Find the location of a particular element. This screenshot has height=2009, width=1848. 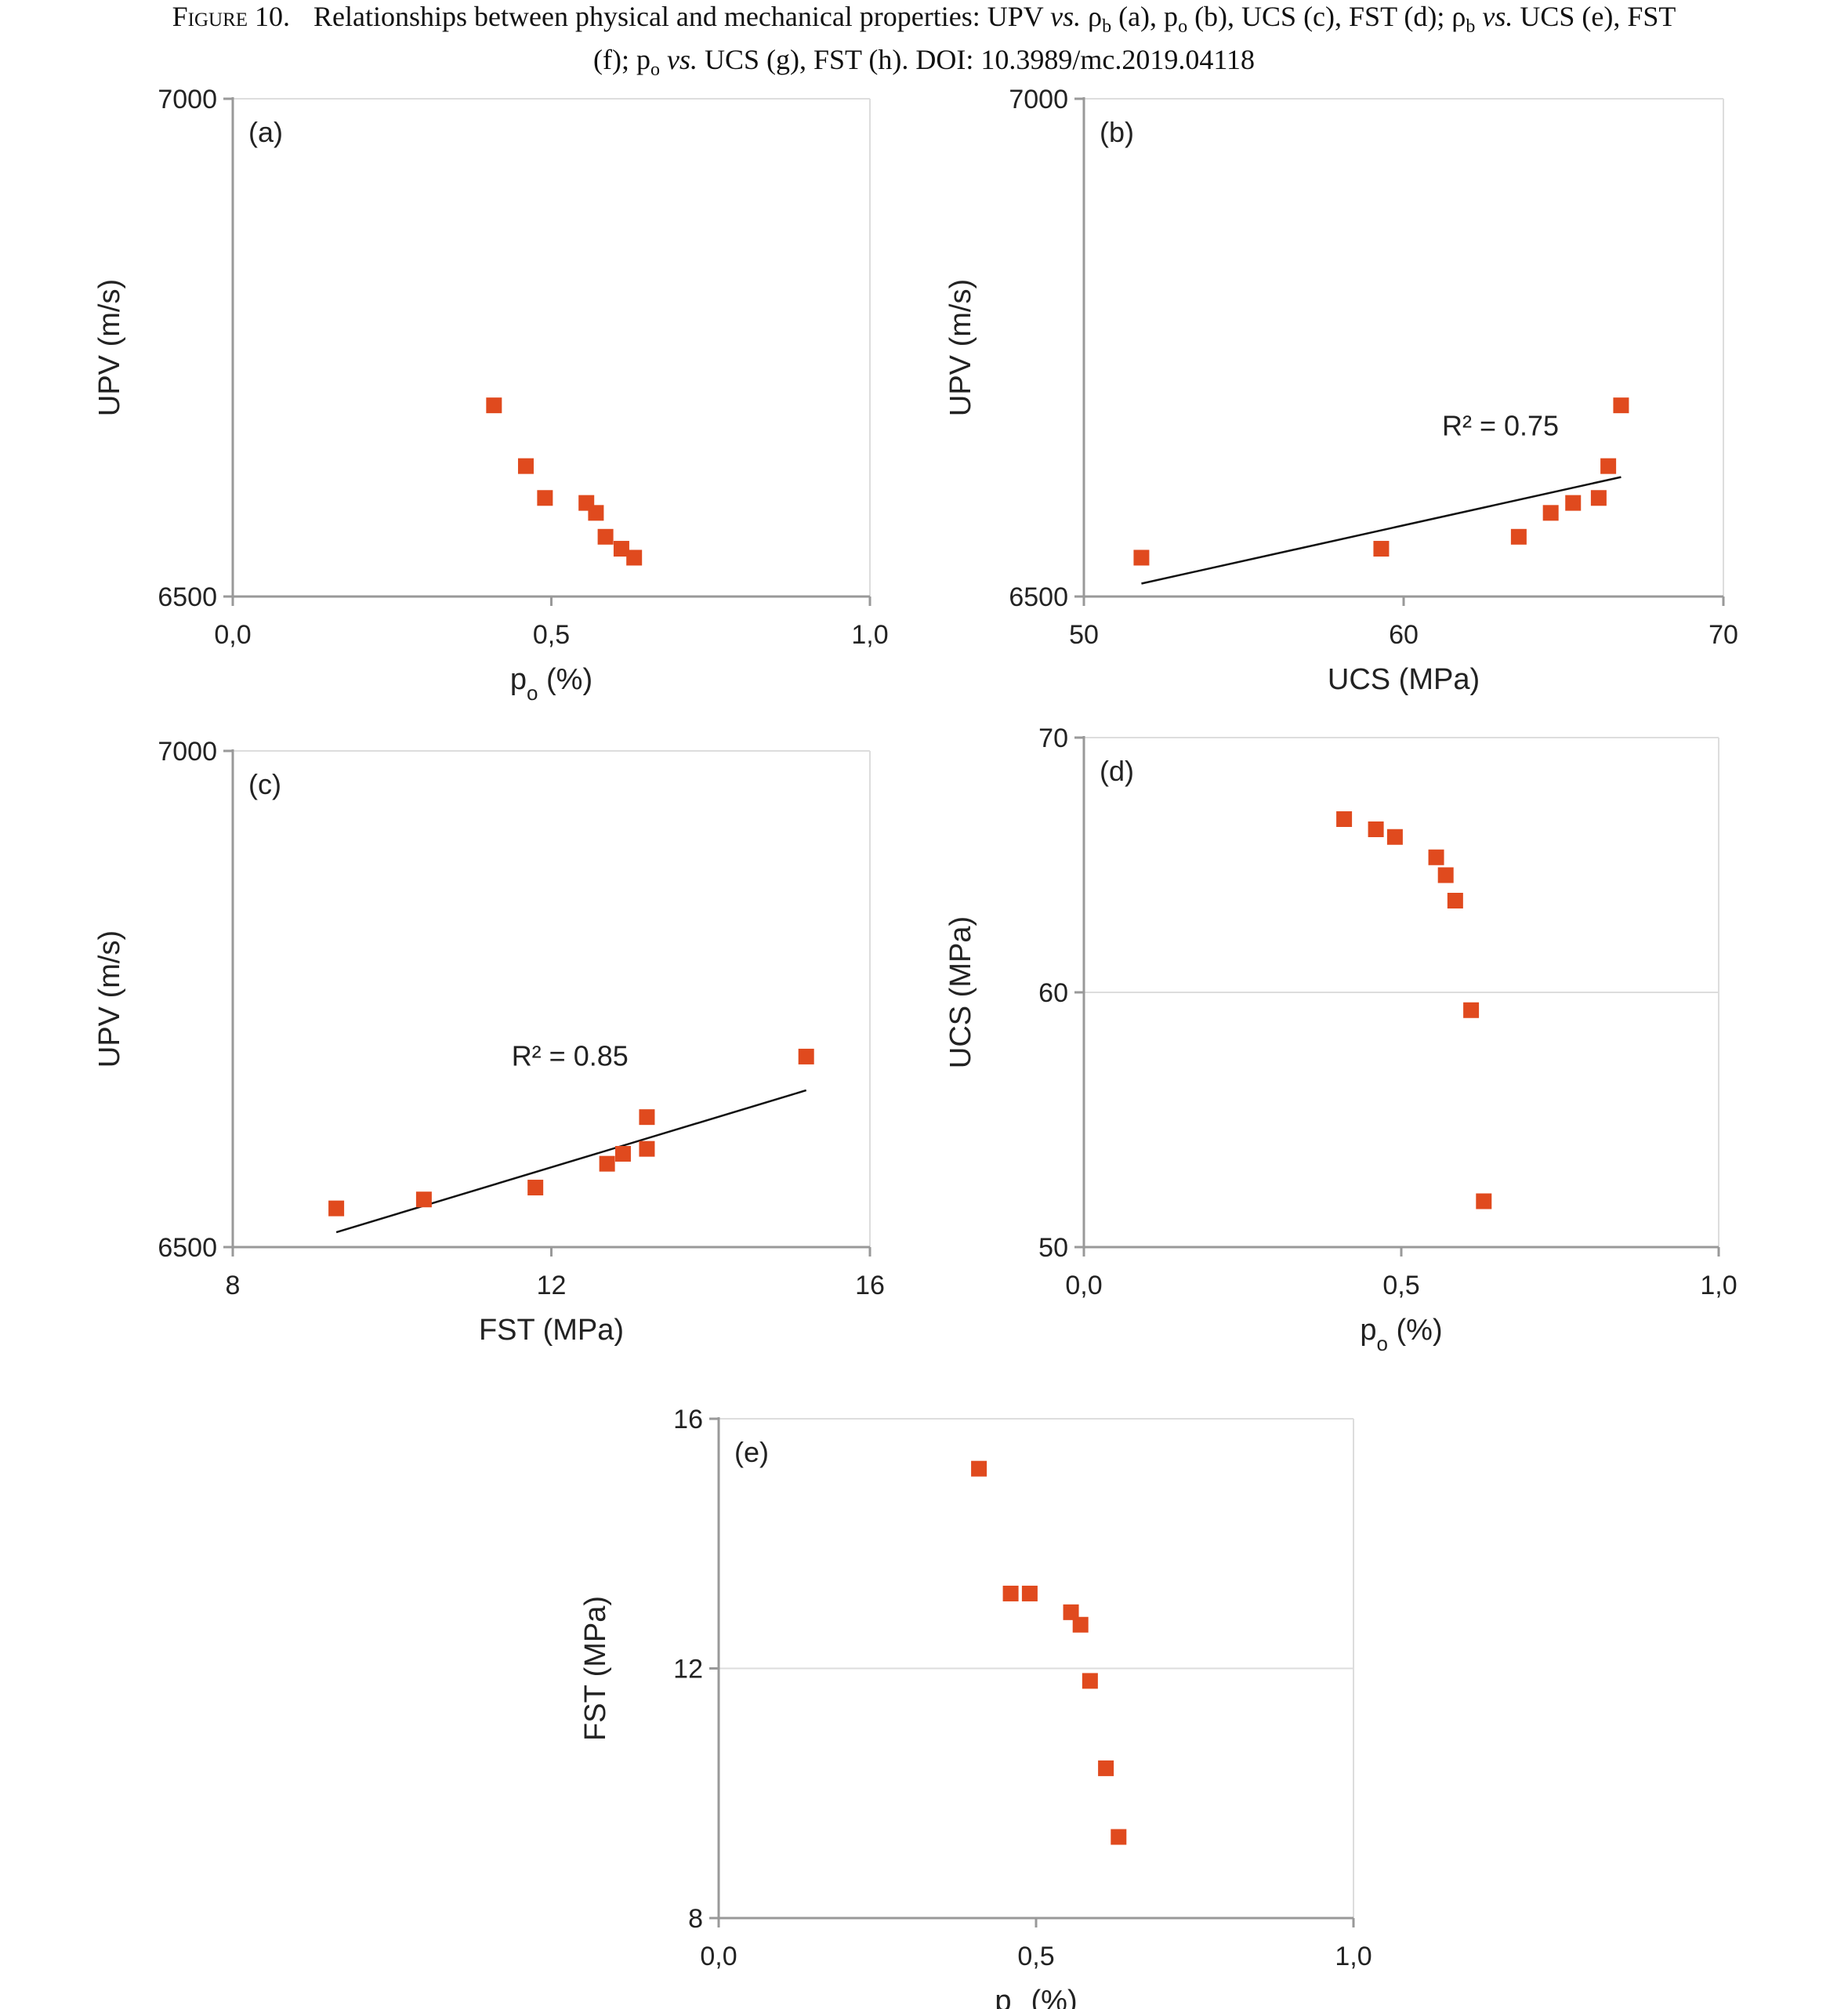

x-tick-label: 50 is located at coordinates (1084, 635).